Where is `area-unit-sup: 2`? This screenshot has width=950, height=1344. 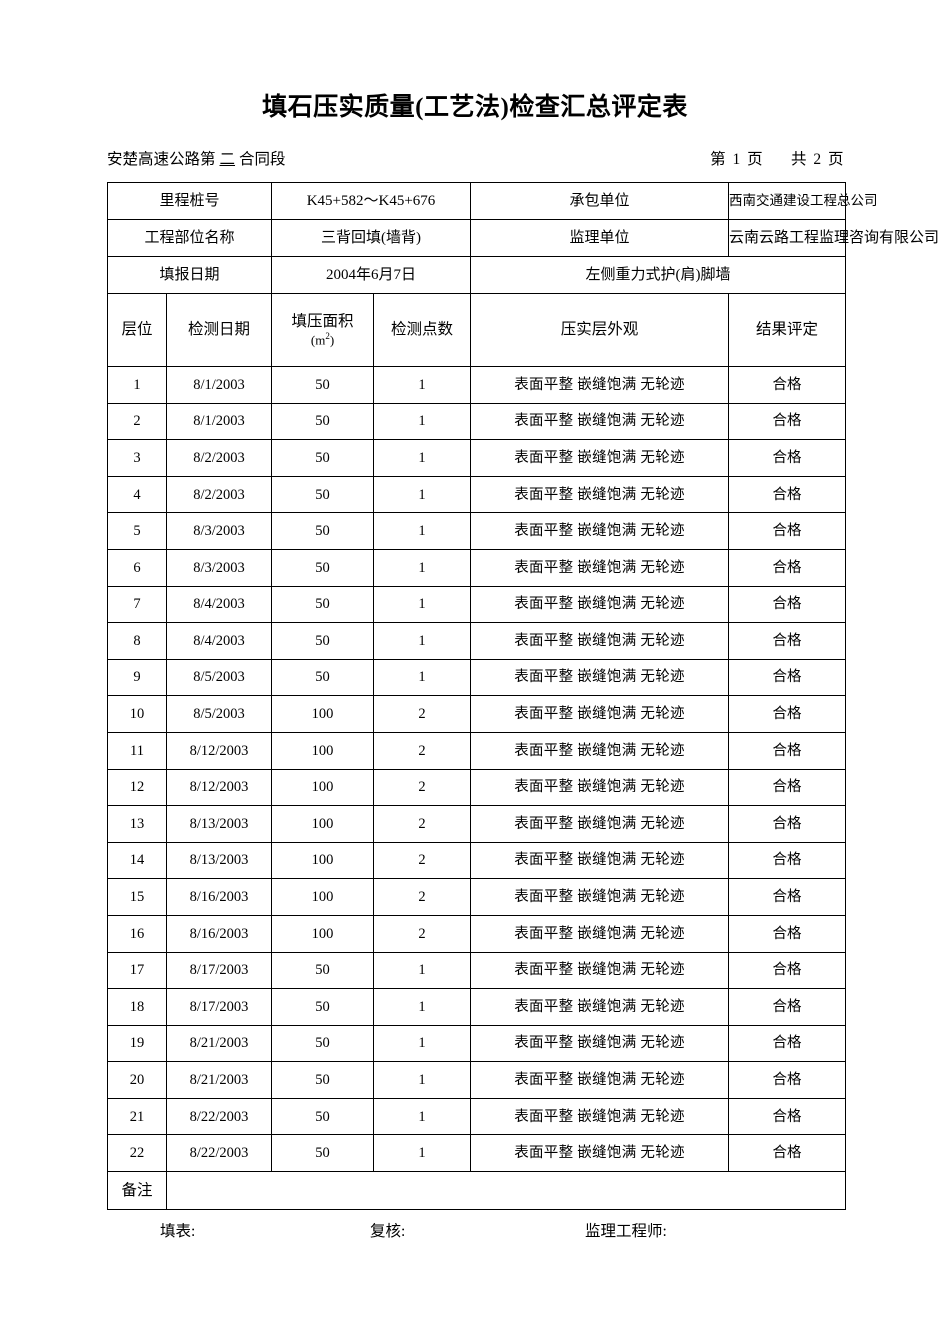 area-unit-sup: 2 is located at coordinates (327, 336).